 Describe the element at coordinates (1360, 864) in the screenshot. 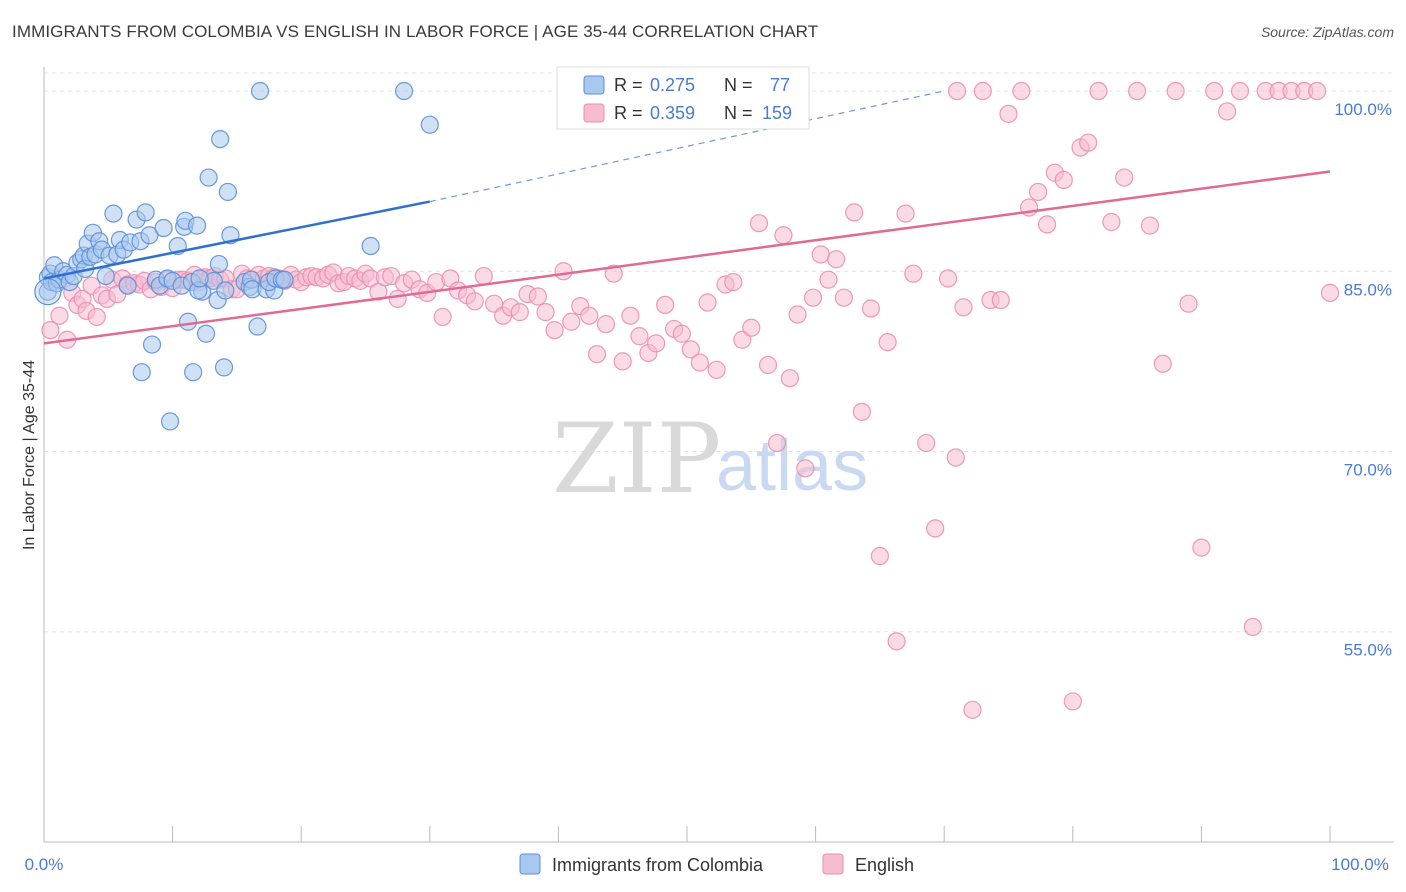

I see `x-tick-label-max: 100.0%` at that location.